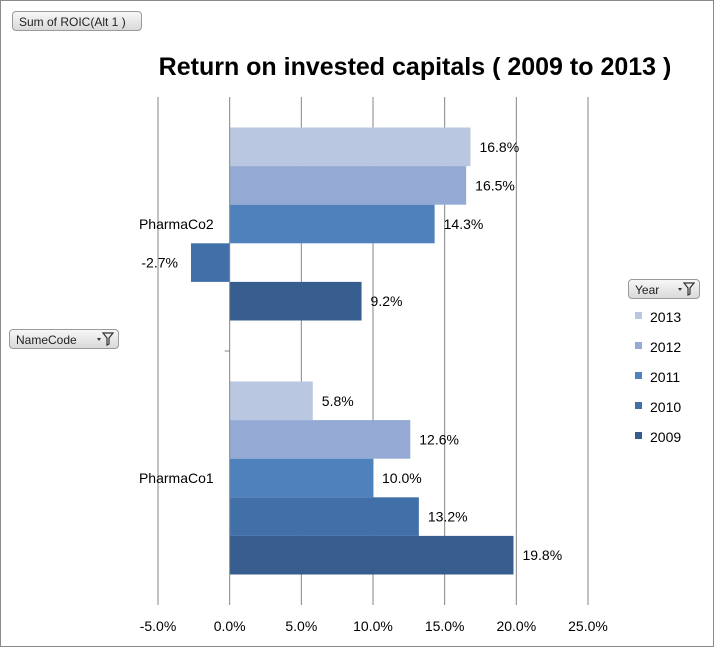  What do you see at coordinates (439, 439) in the screenshot?
I see `data-label: 12.6%` at bounding box center [439, 439].